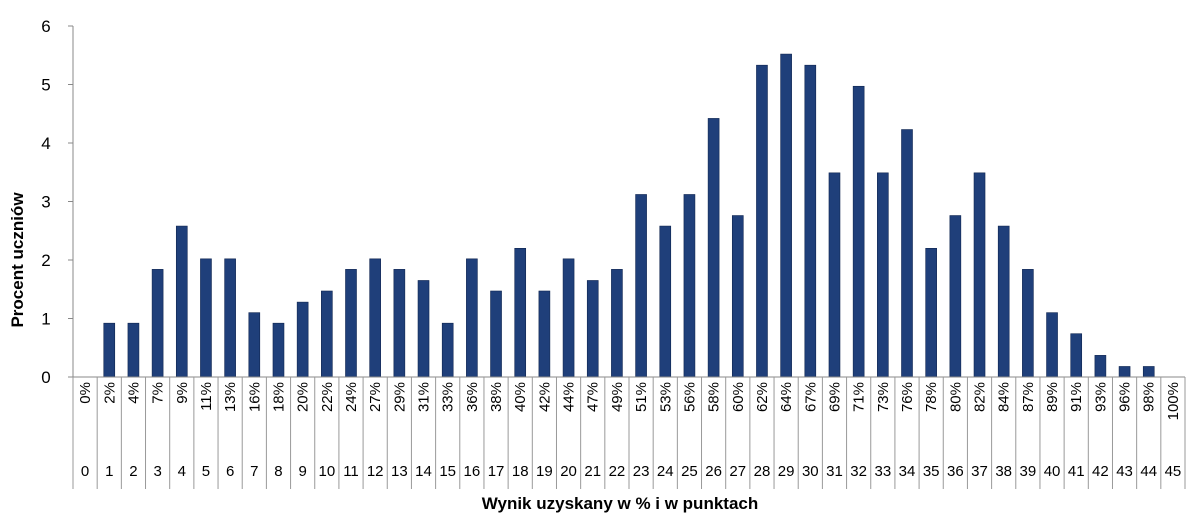  What do you see at coordinates (786, 397) in the screenshot?
I see `x-percent-label: 64%` at bounding box center [786, 397].